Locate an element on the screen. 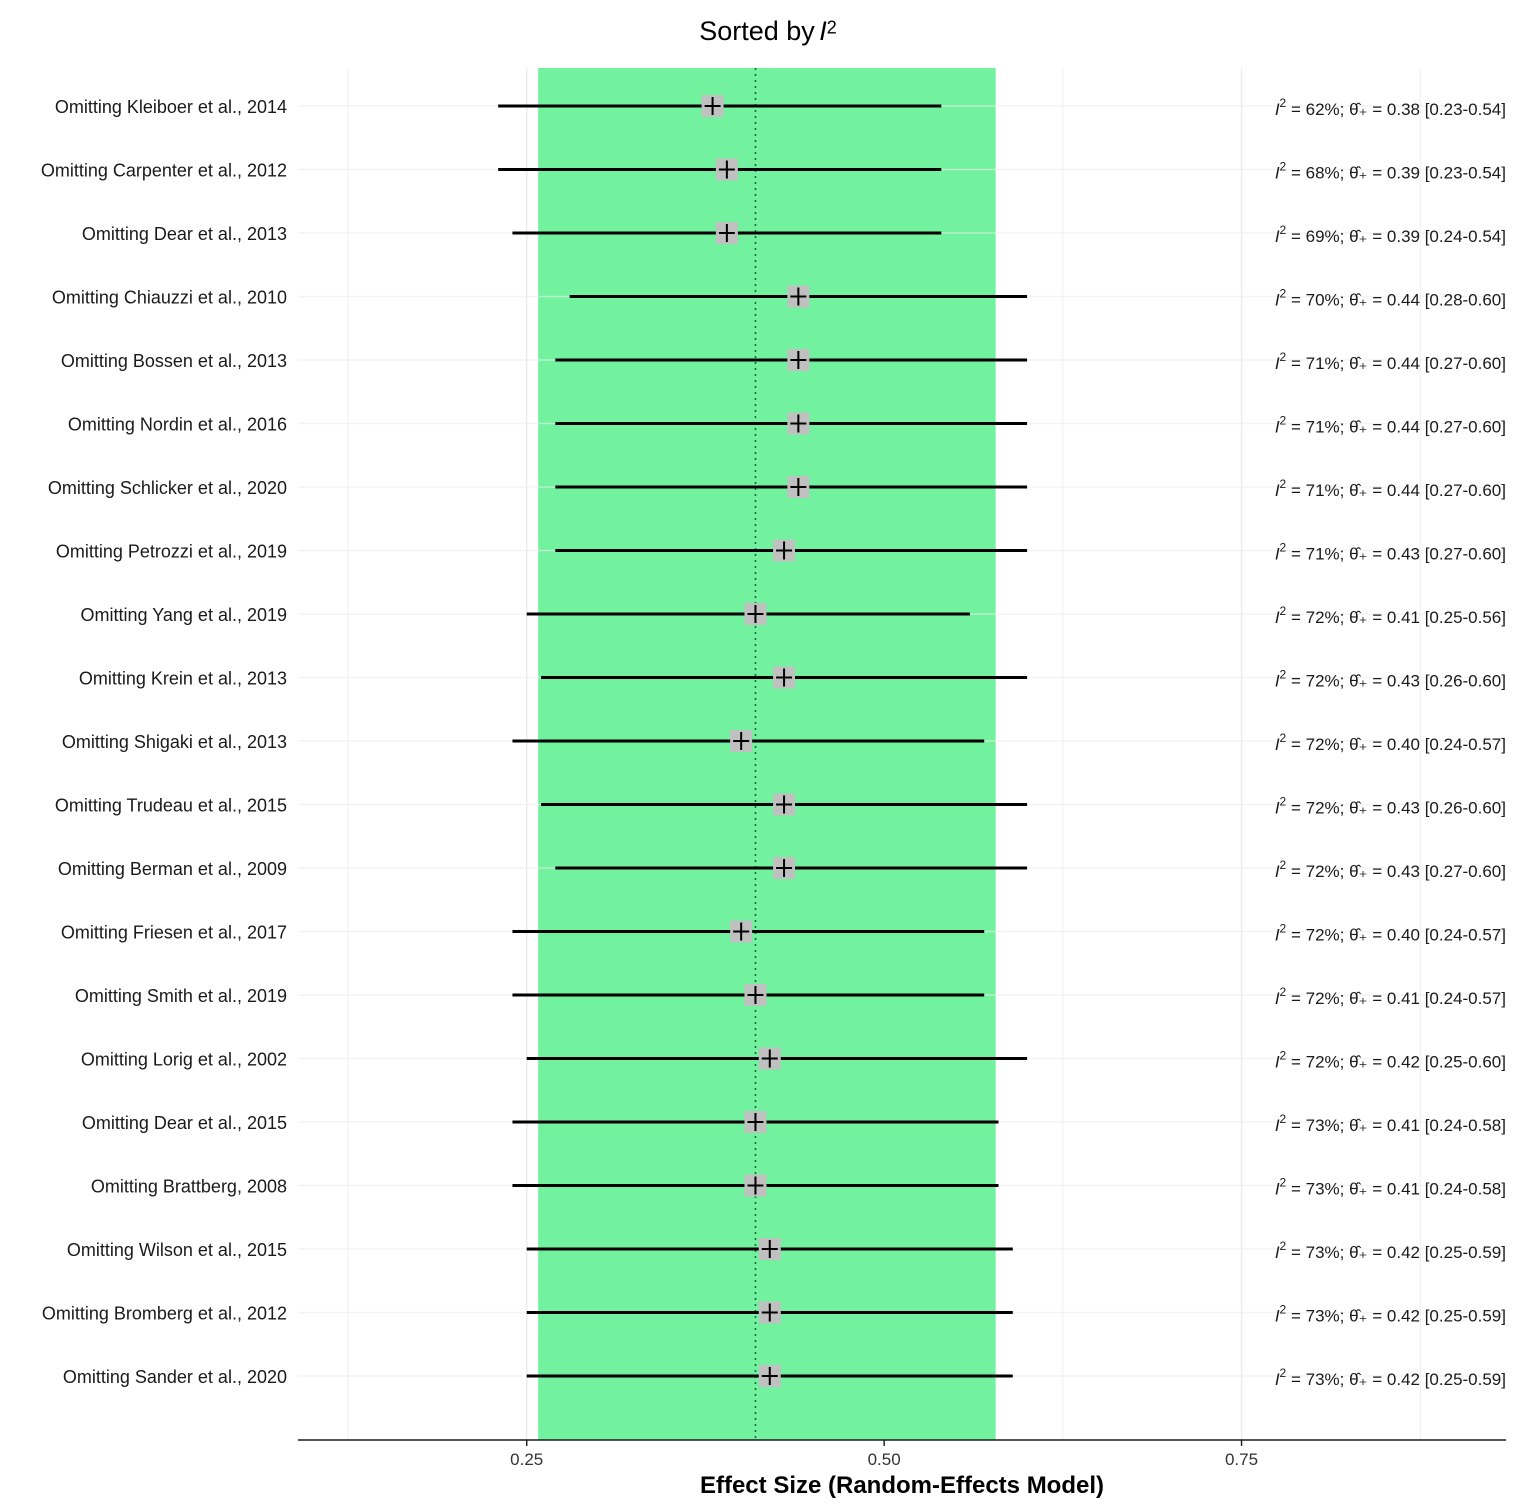 The width and height of the screenshot is (1536, 1512). row-annotation: I2 = 69%; θ̂₊ = 0.39 [0.24-0.54] is located at coordinates (1390, 234).